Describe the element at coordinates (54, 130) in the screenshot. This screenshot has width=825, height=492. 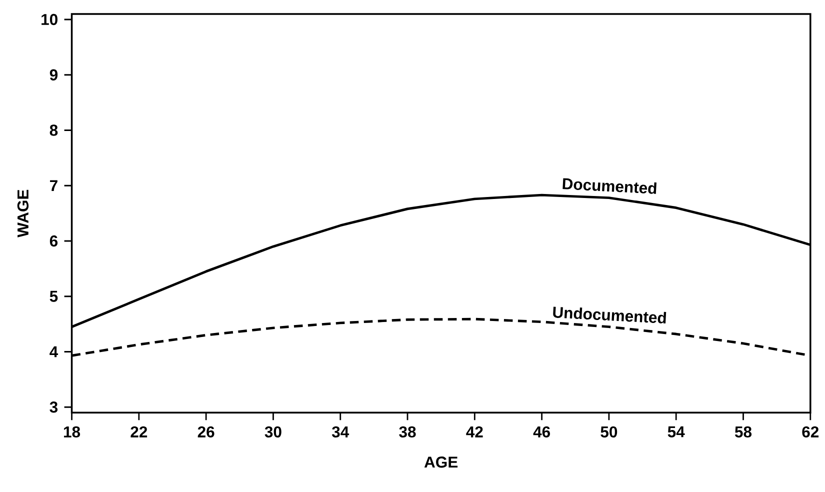
I see `y-tick-label: 8` at that location.